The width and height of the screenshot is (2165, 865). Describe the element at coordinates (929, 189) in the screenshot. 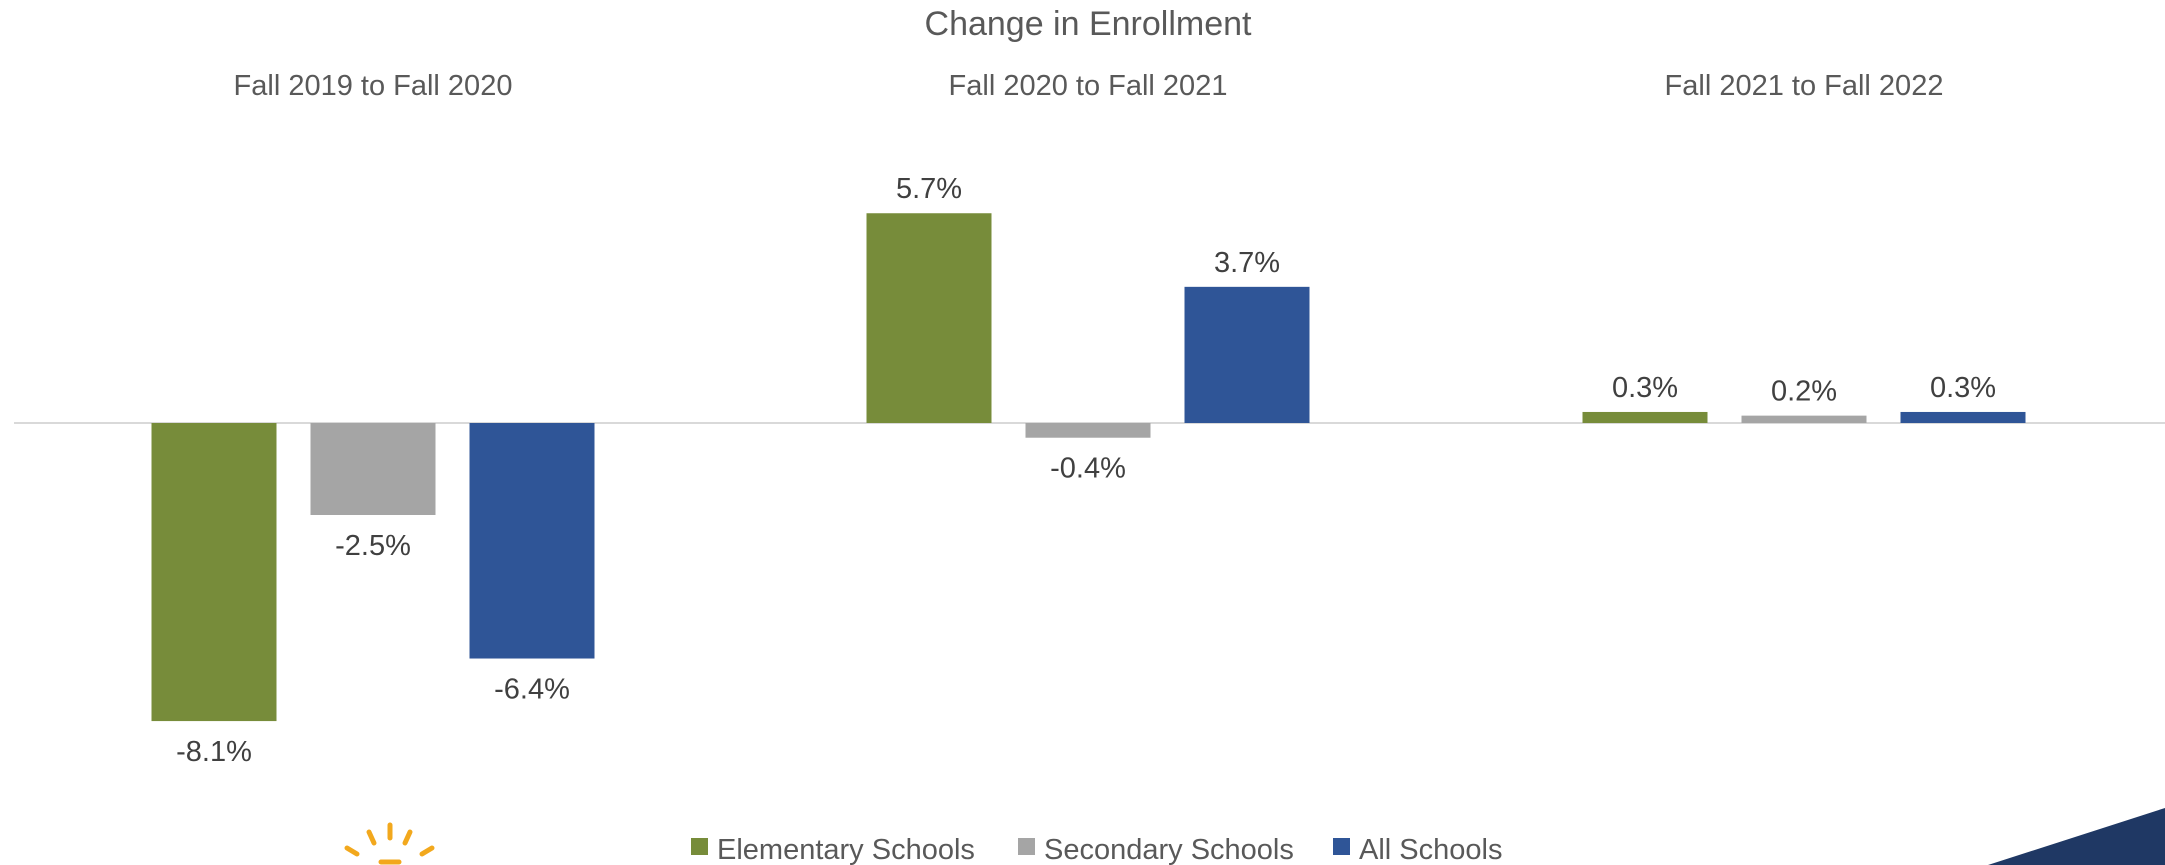

I see `data-label-elementary-2: 5.7%` at that location.